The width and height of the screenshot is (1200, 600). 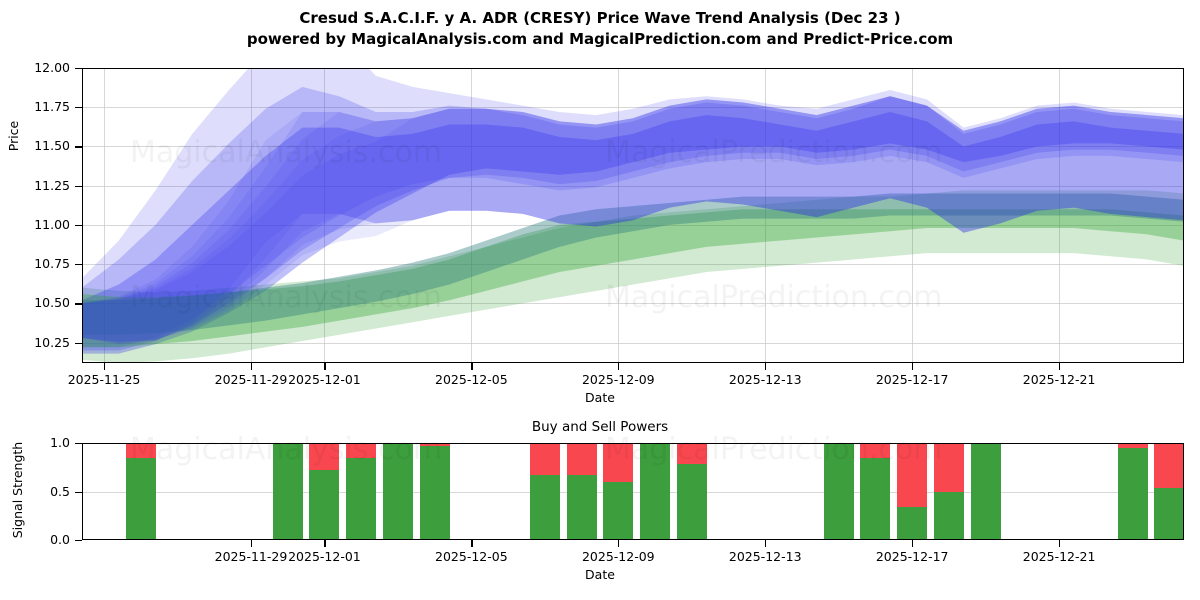 I want to click on signal-y-tick-label: 1.0, so click(x=60, y=442).